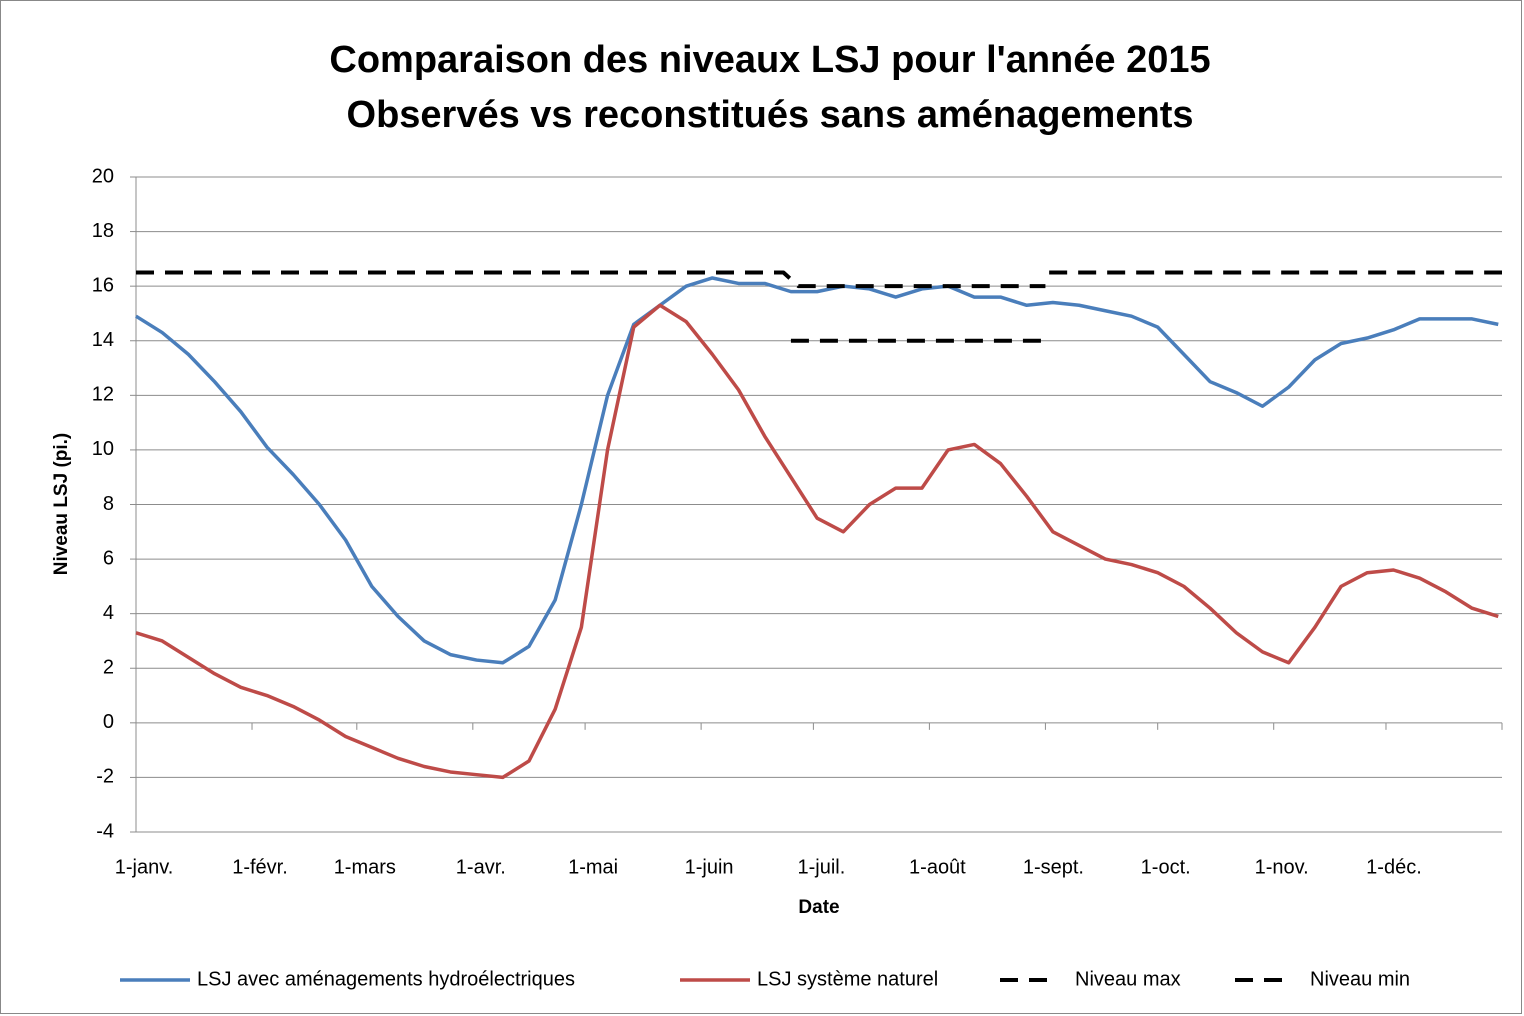 The image size is (1524, 1016). What do you see at coordinates (105, 777) in the screenshot?
I see `y-tick-label: -2` at bounding box center [105, 777].